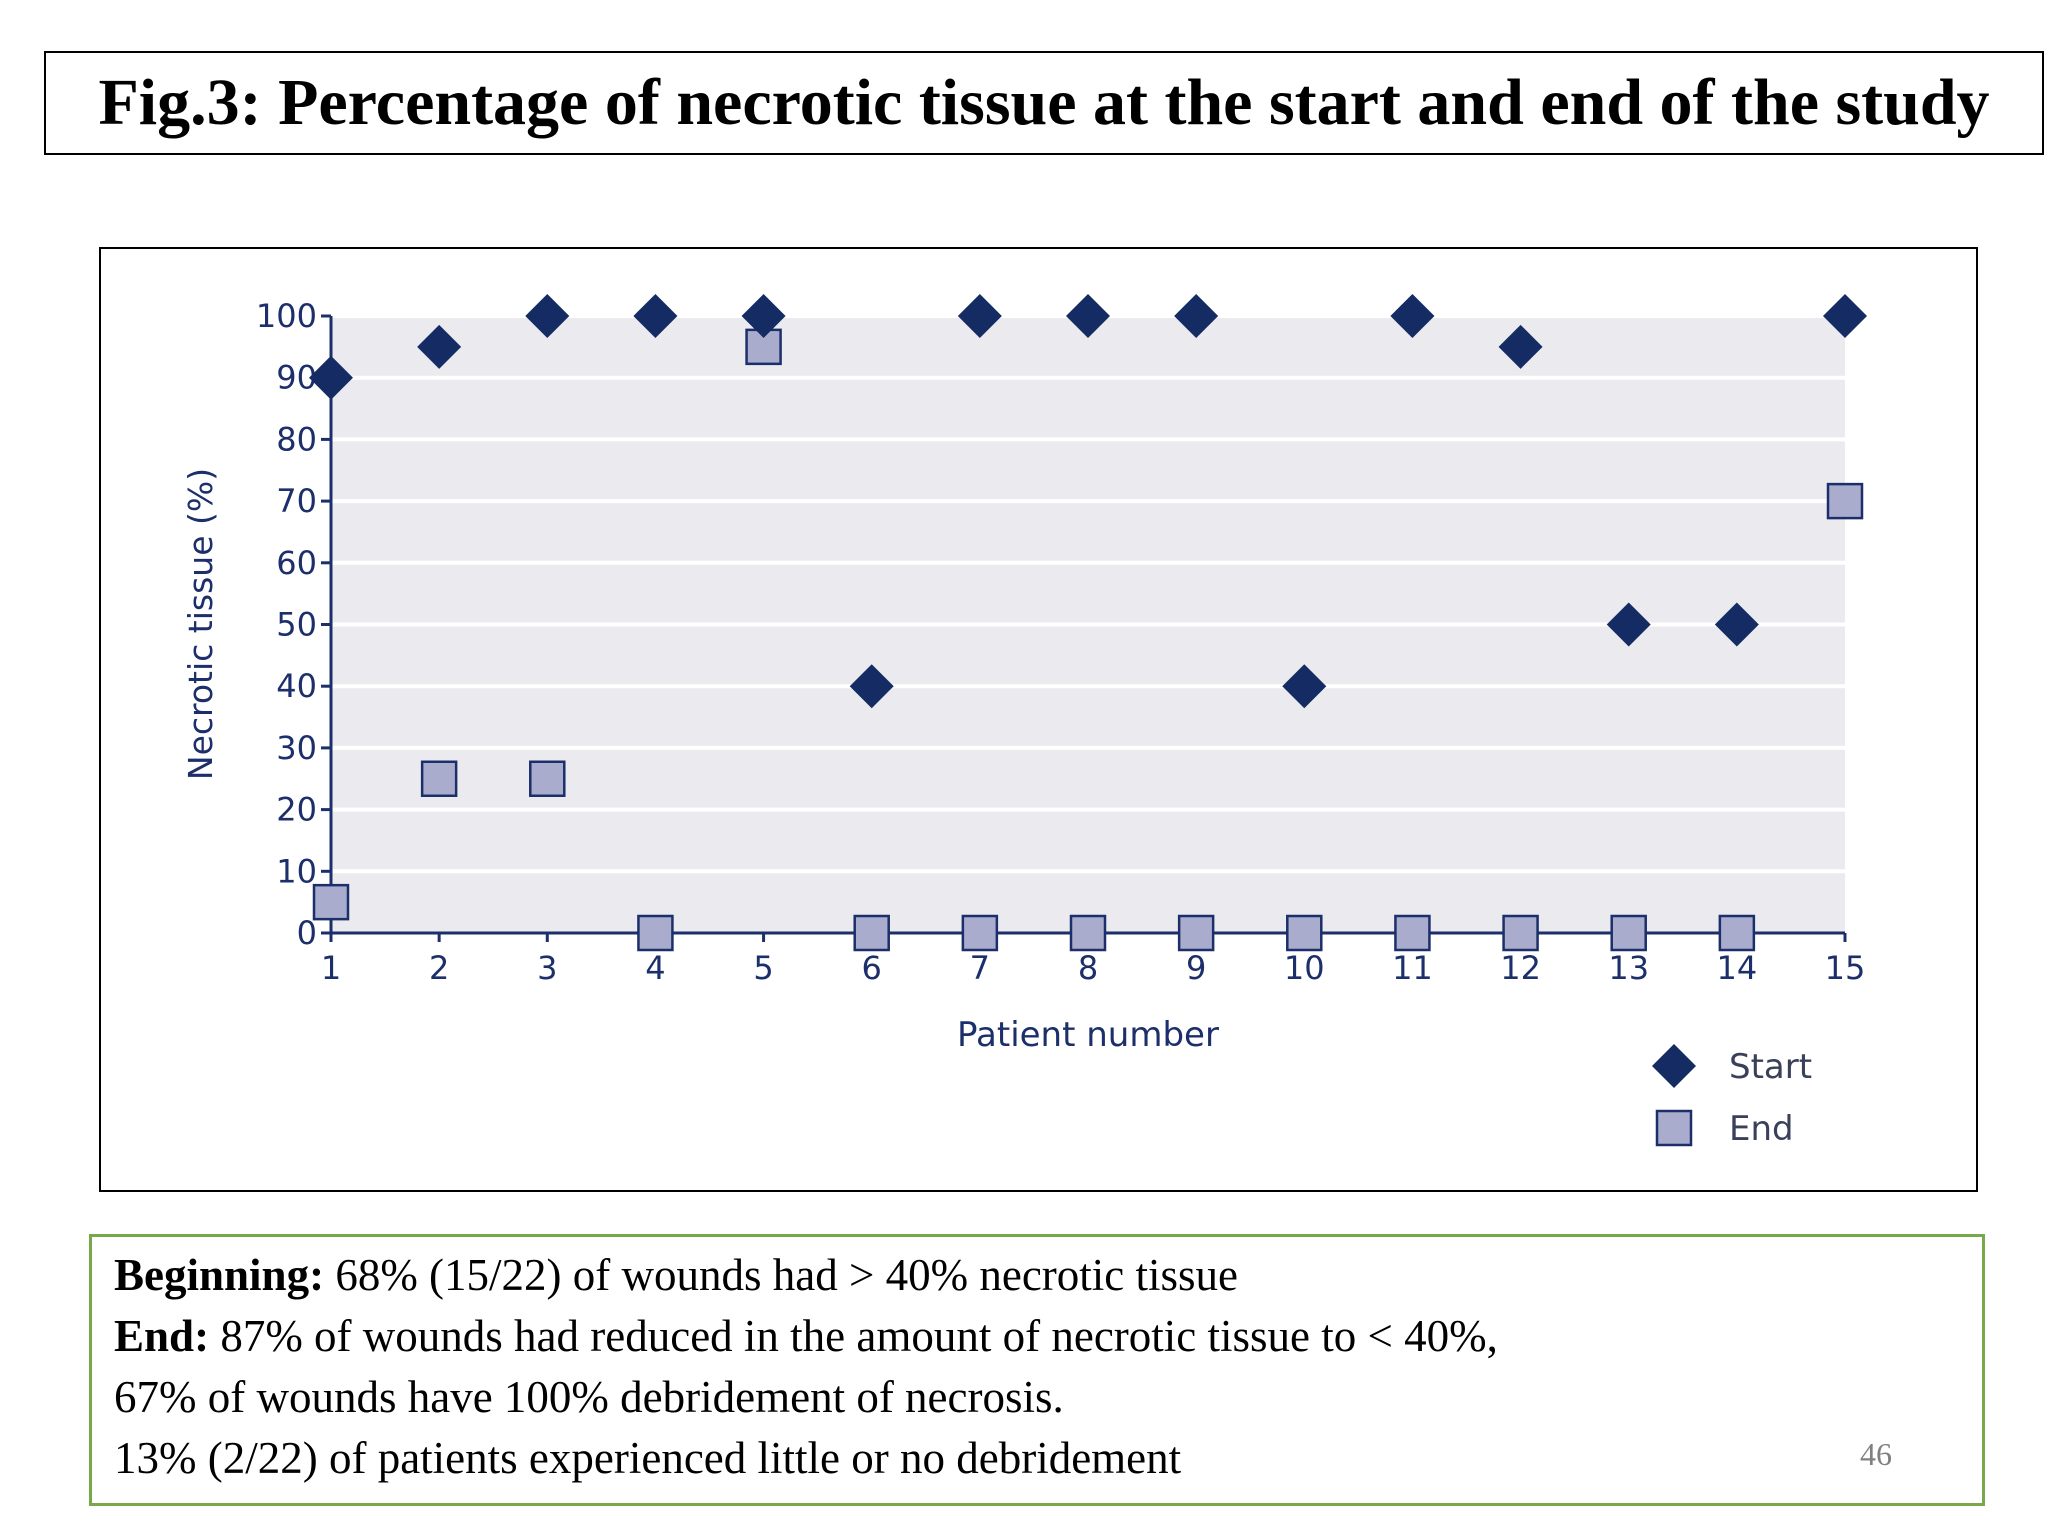 The image size is (2048, 1536). I want to click on legend-label-end: End, so click(1761, 1129).